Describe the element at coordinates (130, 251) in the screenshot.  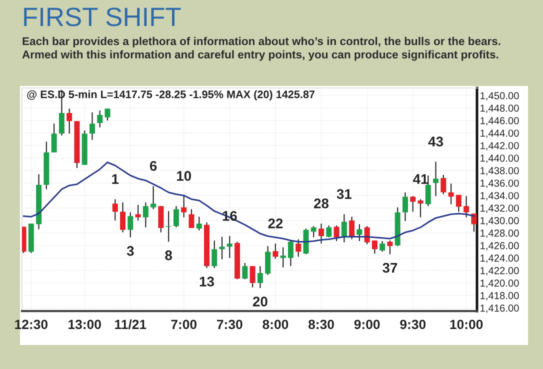
I see `text: 3` at that location.